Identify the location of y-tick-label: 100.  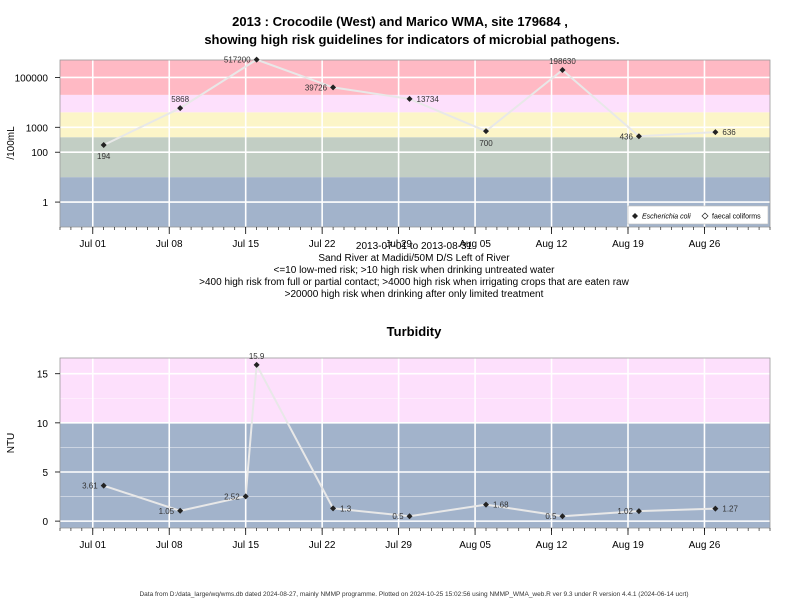
(39, 153).